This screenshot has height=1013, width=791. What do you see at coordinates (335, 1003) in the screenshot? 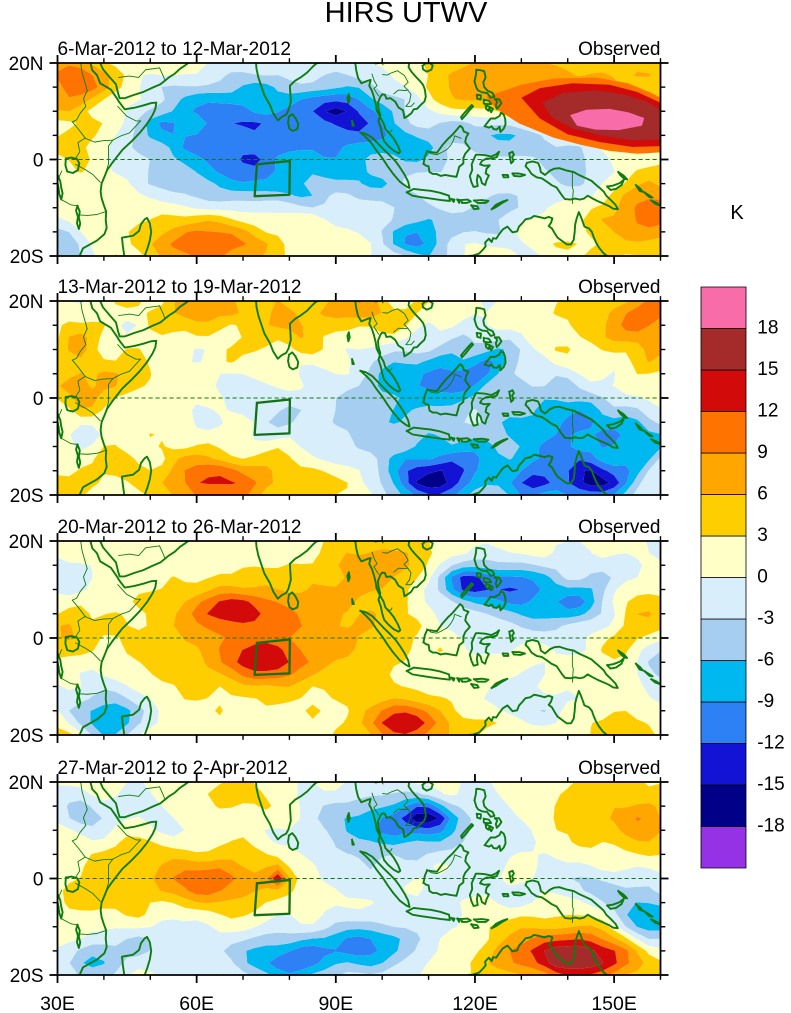
I see `svg-text: 90E` at bounding box center [335, 1003].